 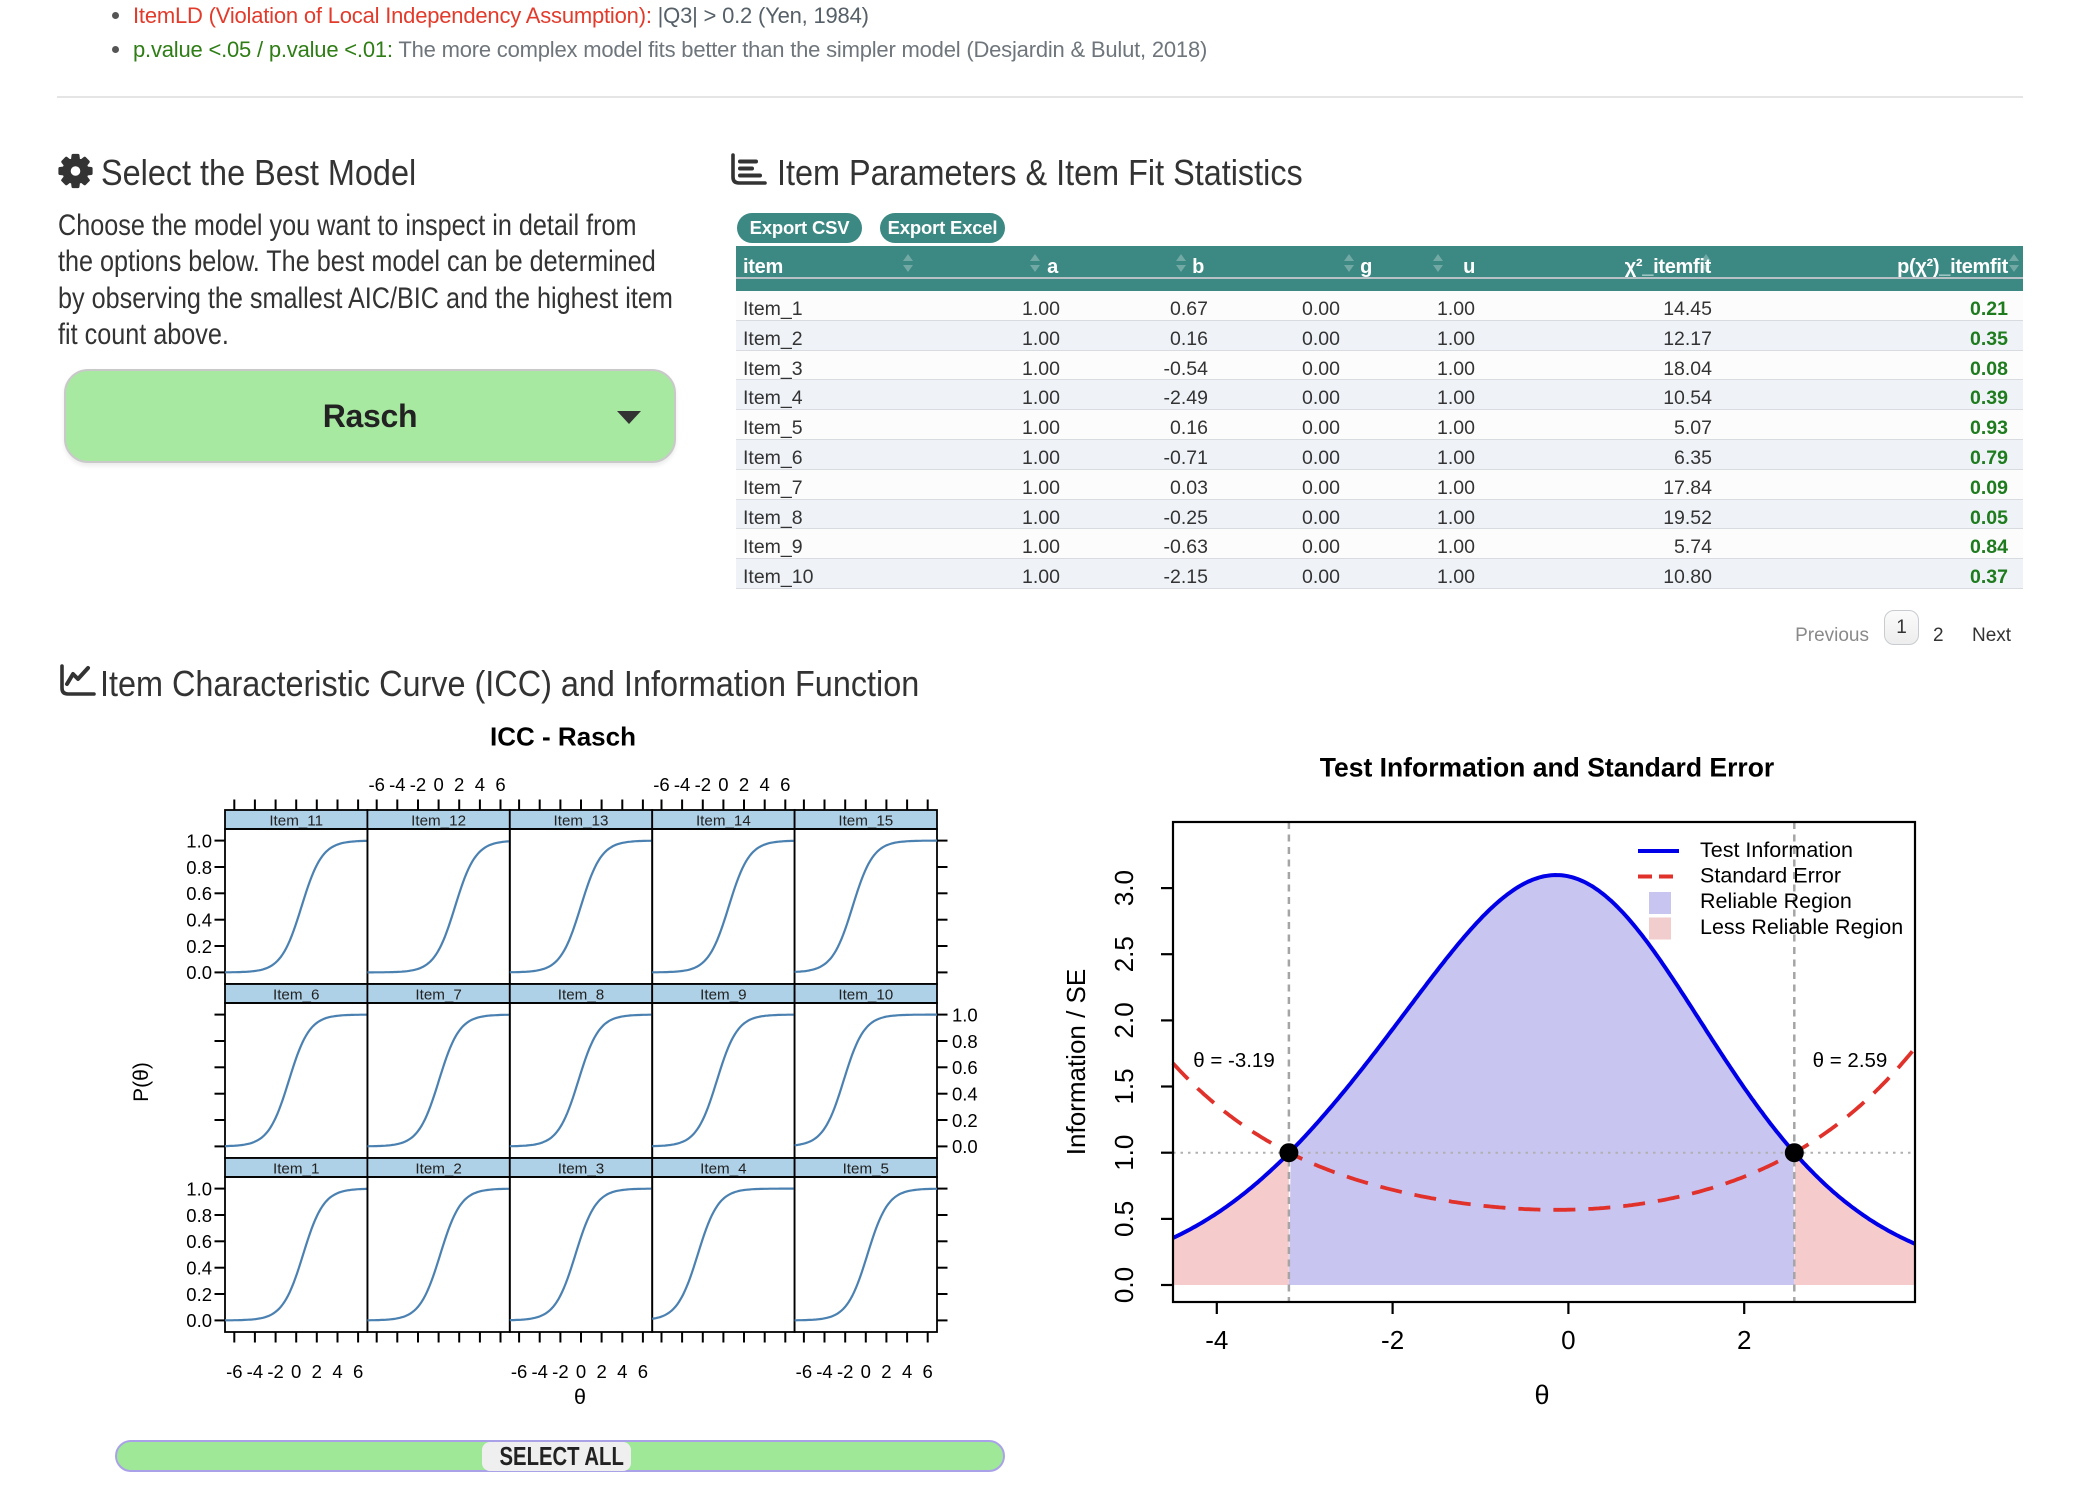 What do you see at coordinates (1234, 1060) in the screenshot?
I see `svg-text: θ = -3.19` at bounding box center [1234, 1060].